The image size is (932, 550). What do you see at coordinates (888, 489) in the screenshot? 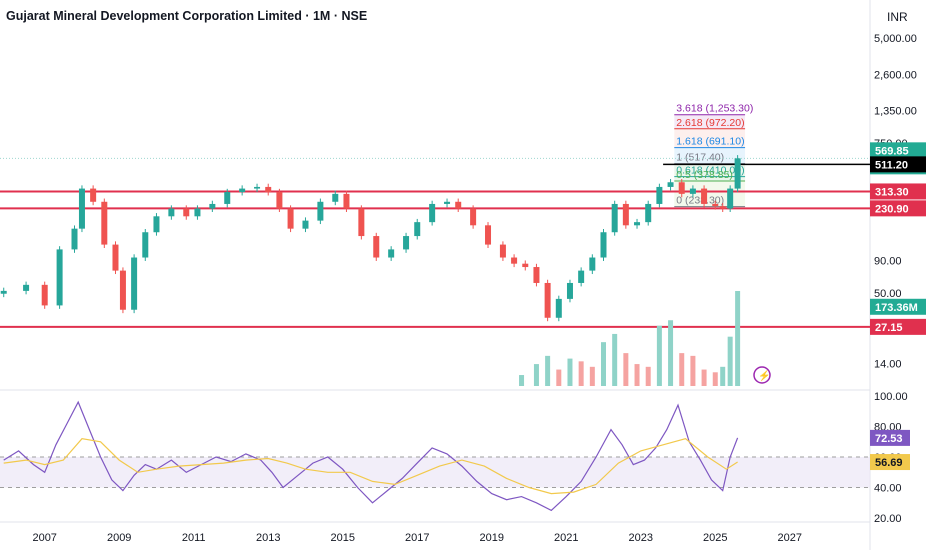
I see `rsi-axis-tick: 40.00` at bounding box center [888, 489].